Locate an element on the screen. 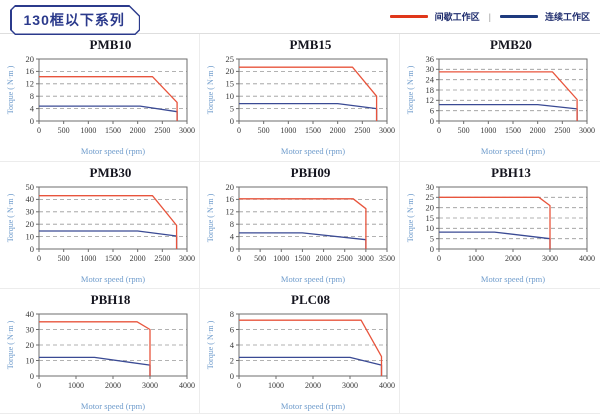 This screenshot has height=414, width=600. y-tick-label: 24 is located at coordinates (430, 79).